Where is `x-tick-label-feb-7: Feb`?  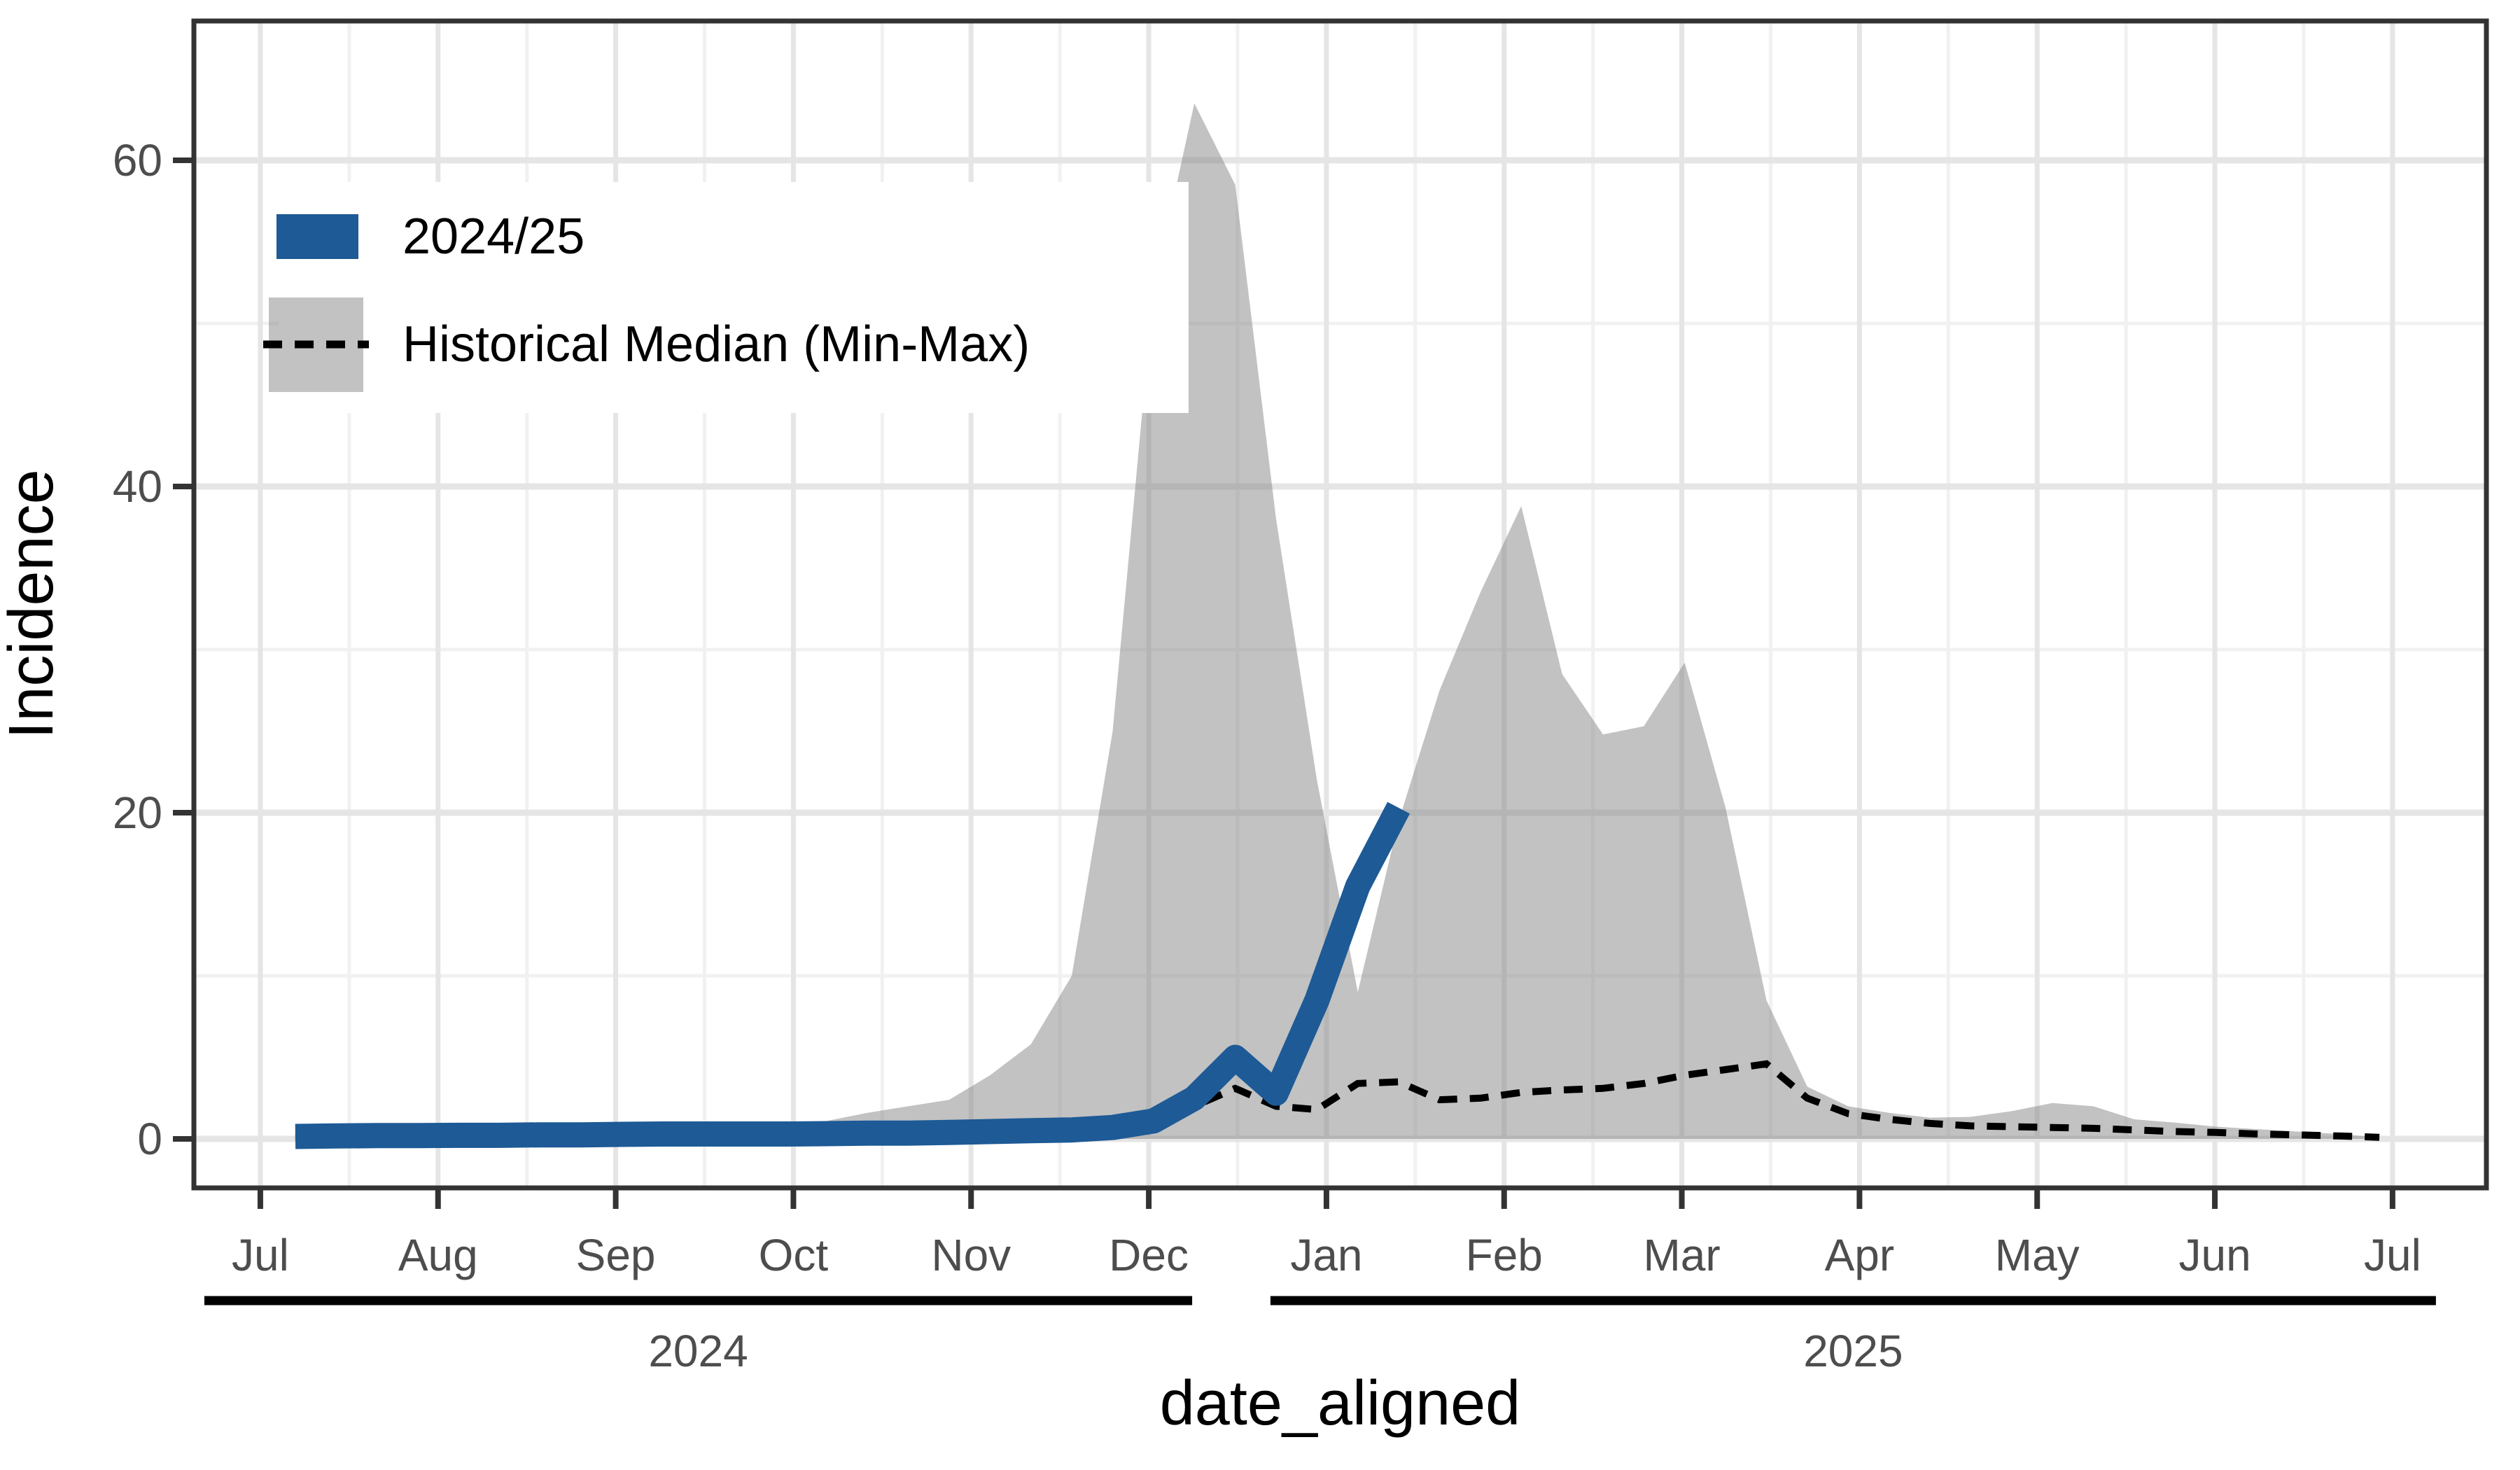 x-tick-label-feb-7: Feb is located at coordinates (1504, 1255).